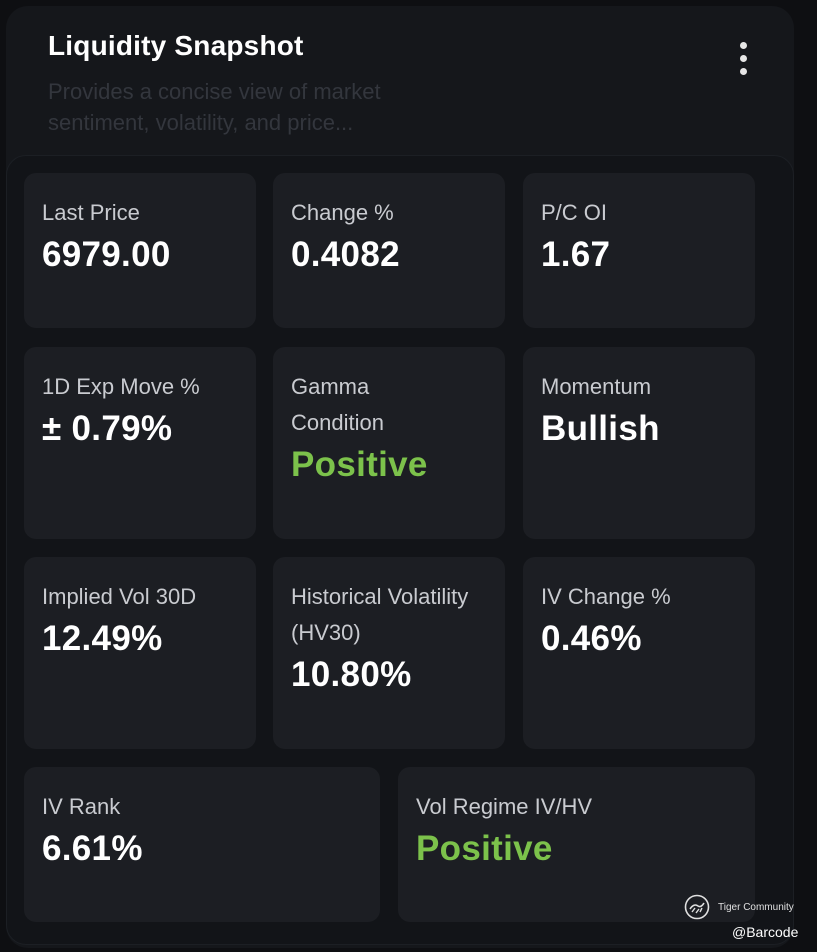 The height and width of the screenshot is (952, 817). What do you see at coordinates (119, 596) in the screenshot?
I see `metric-label: Implied Vol 30D` at bounding box center [119, 596].